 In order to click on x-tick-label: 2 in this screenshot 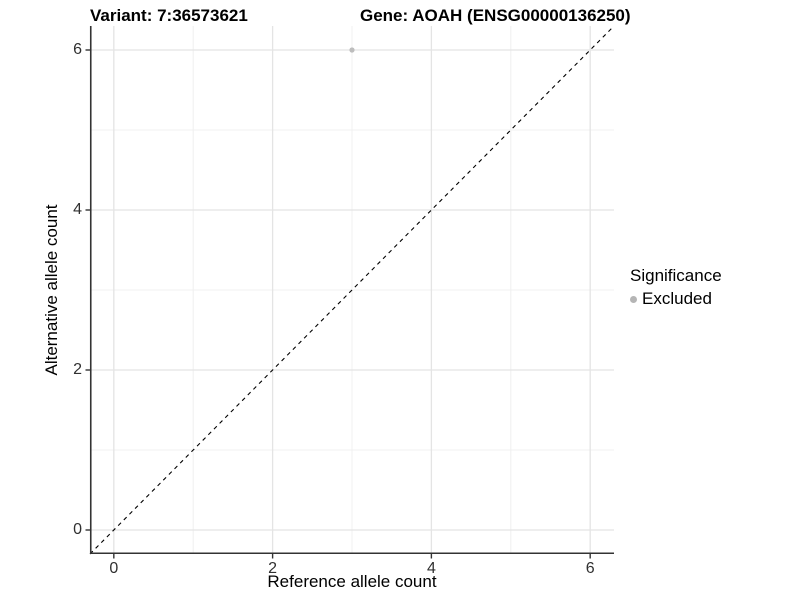, I will do `click(273, 568)`.